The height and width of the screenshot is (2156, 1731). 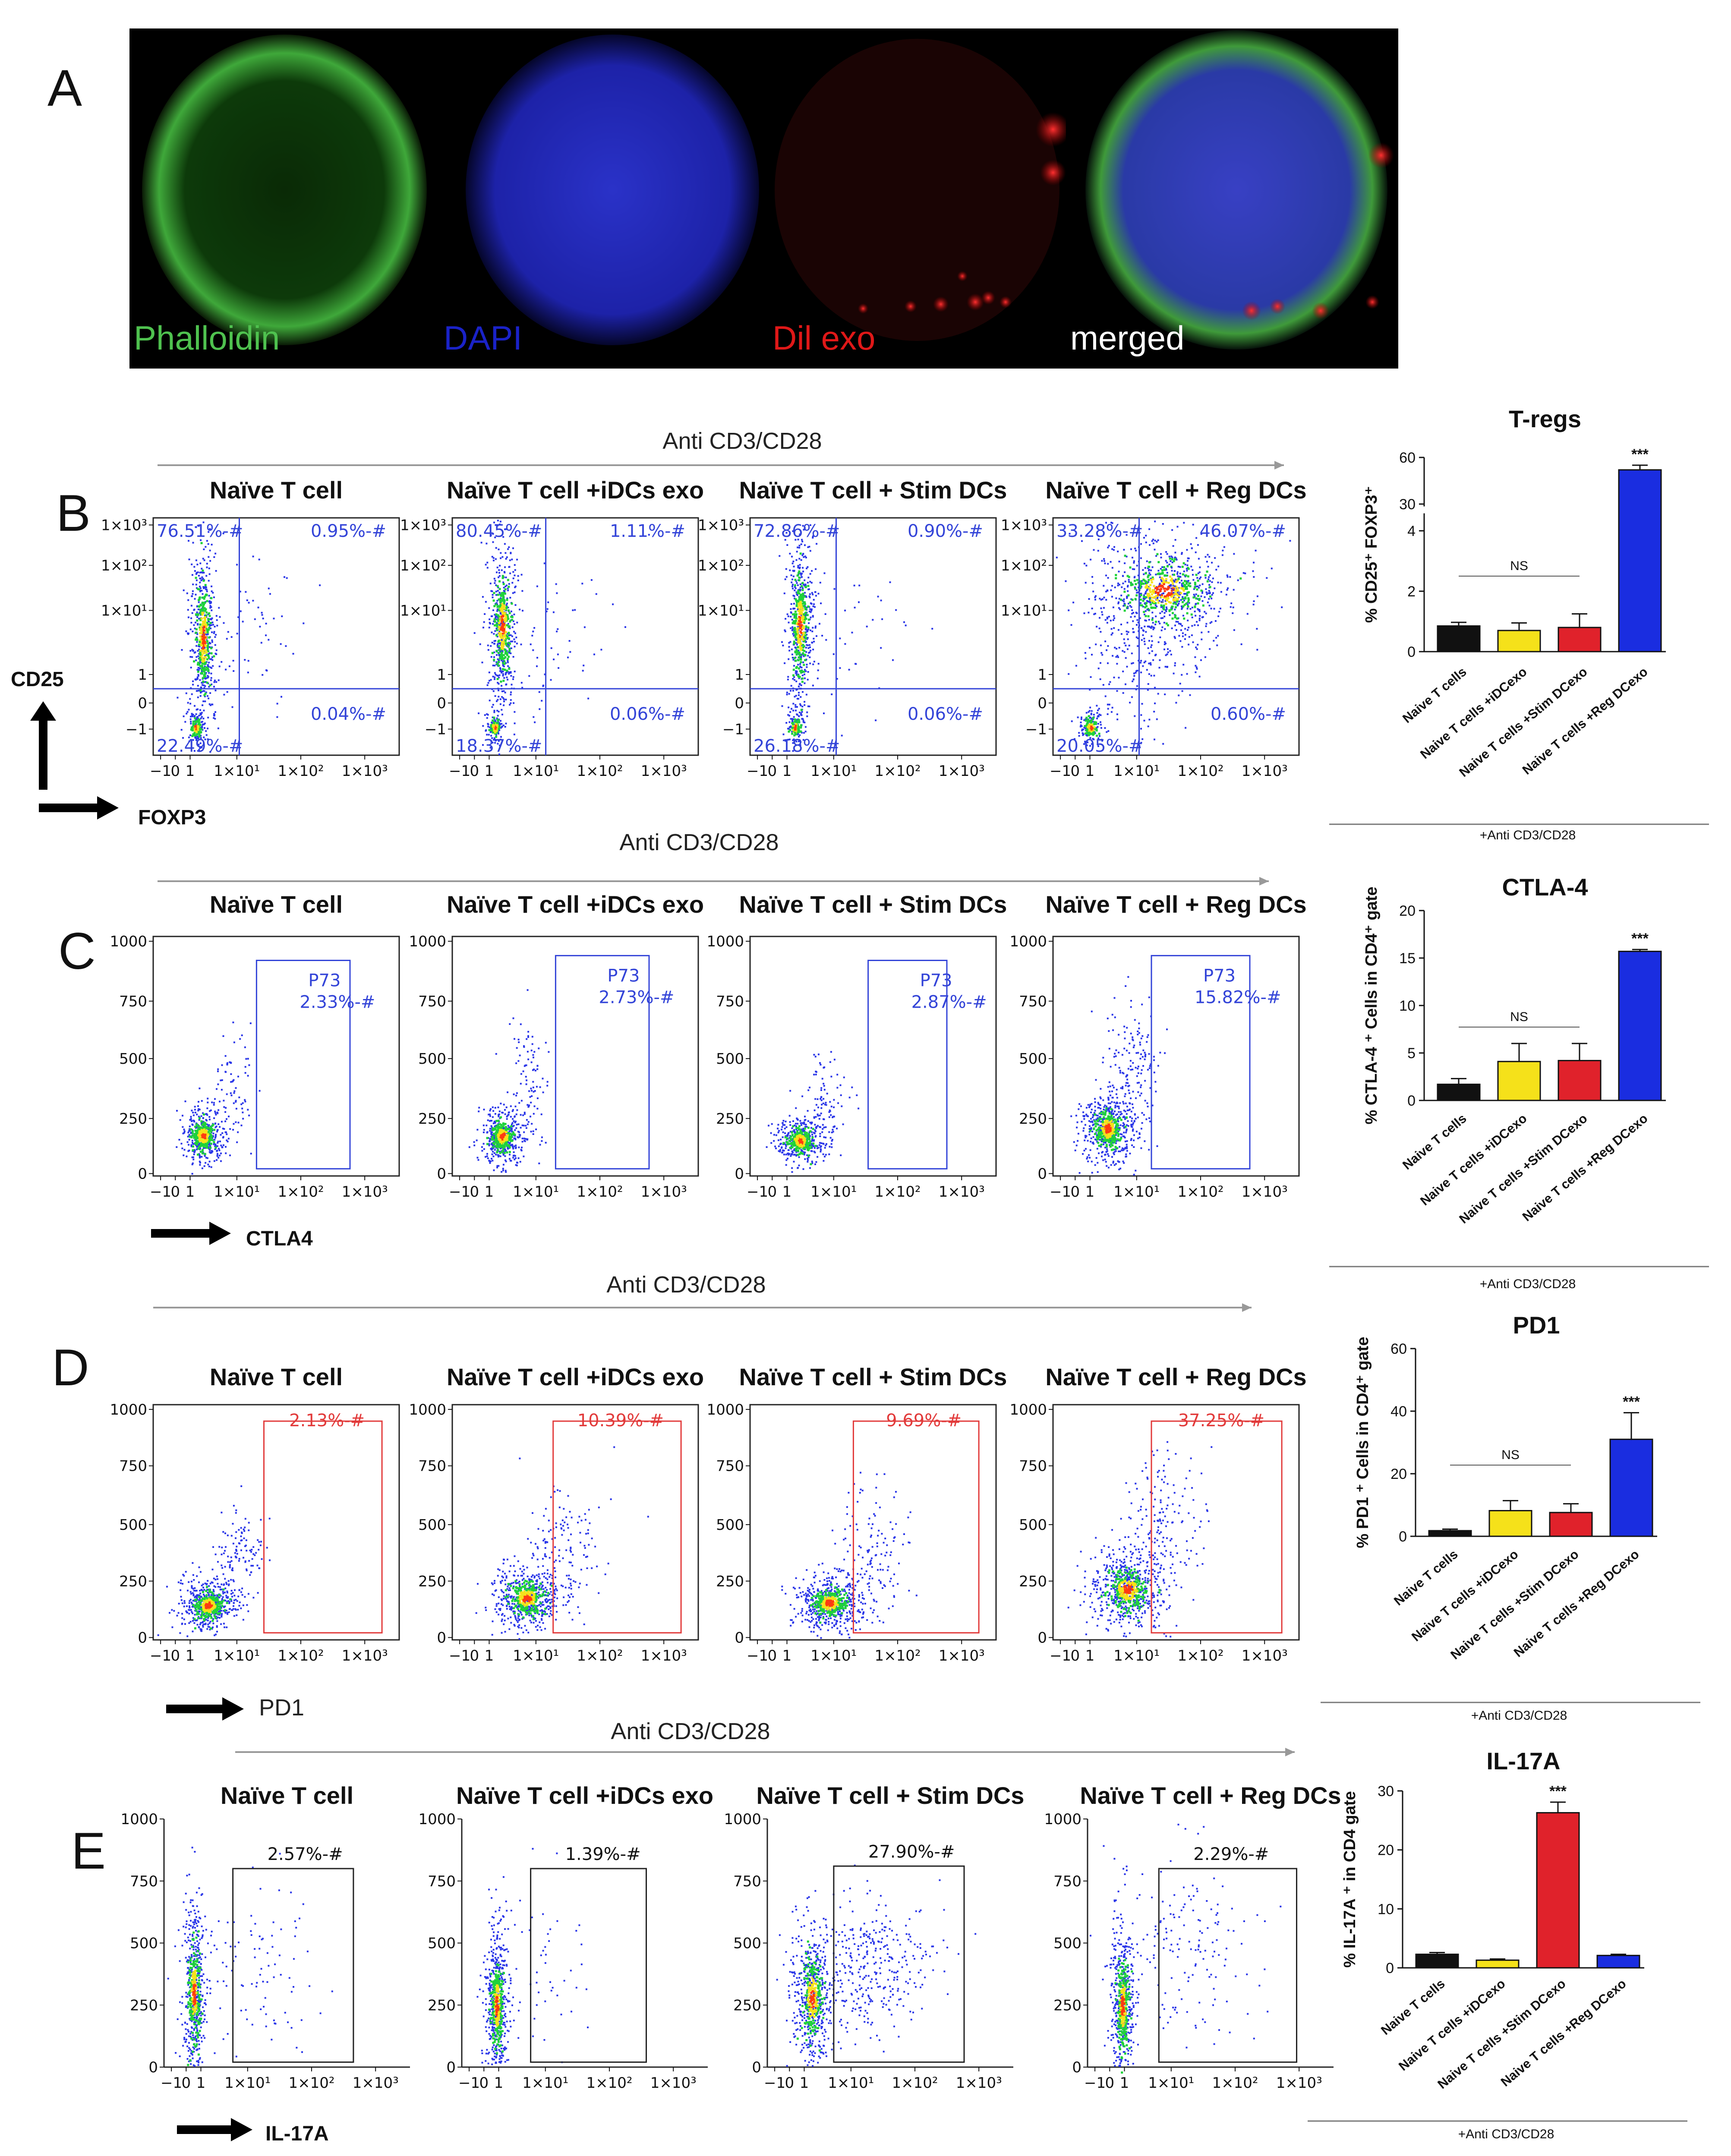 What do you see at coordinates (190, 1192) in the screenshot?
I see `x-tick-label: 1` at bounding box center [190, 1192].